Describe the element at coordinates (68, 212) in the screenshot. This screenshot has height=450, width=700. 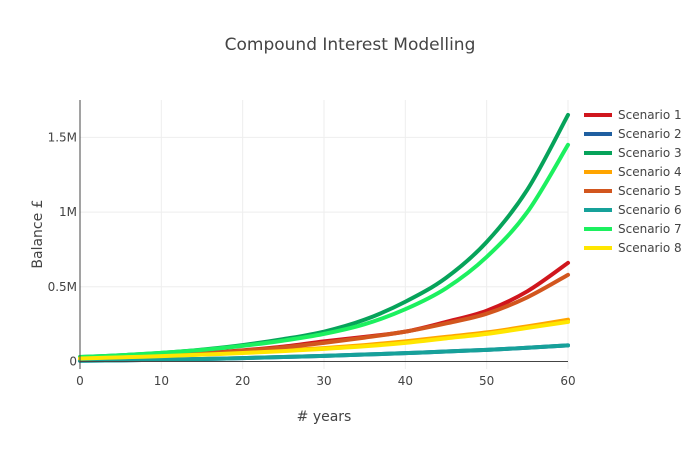
I see `y-tick-label: 1M` at that location.